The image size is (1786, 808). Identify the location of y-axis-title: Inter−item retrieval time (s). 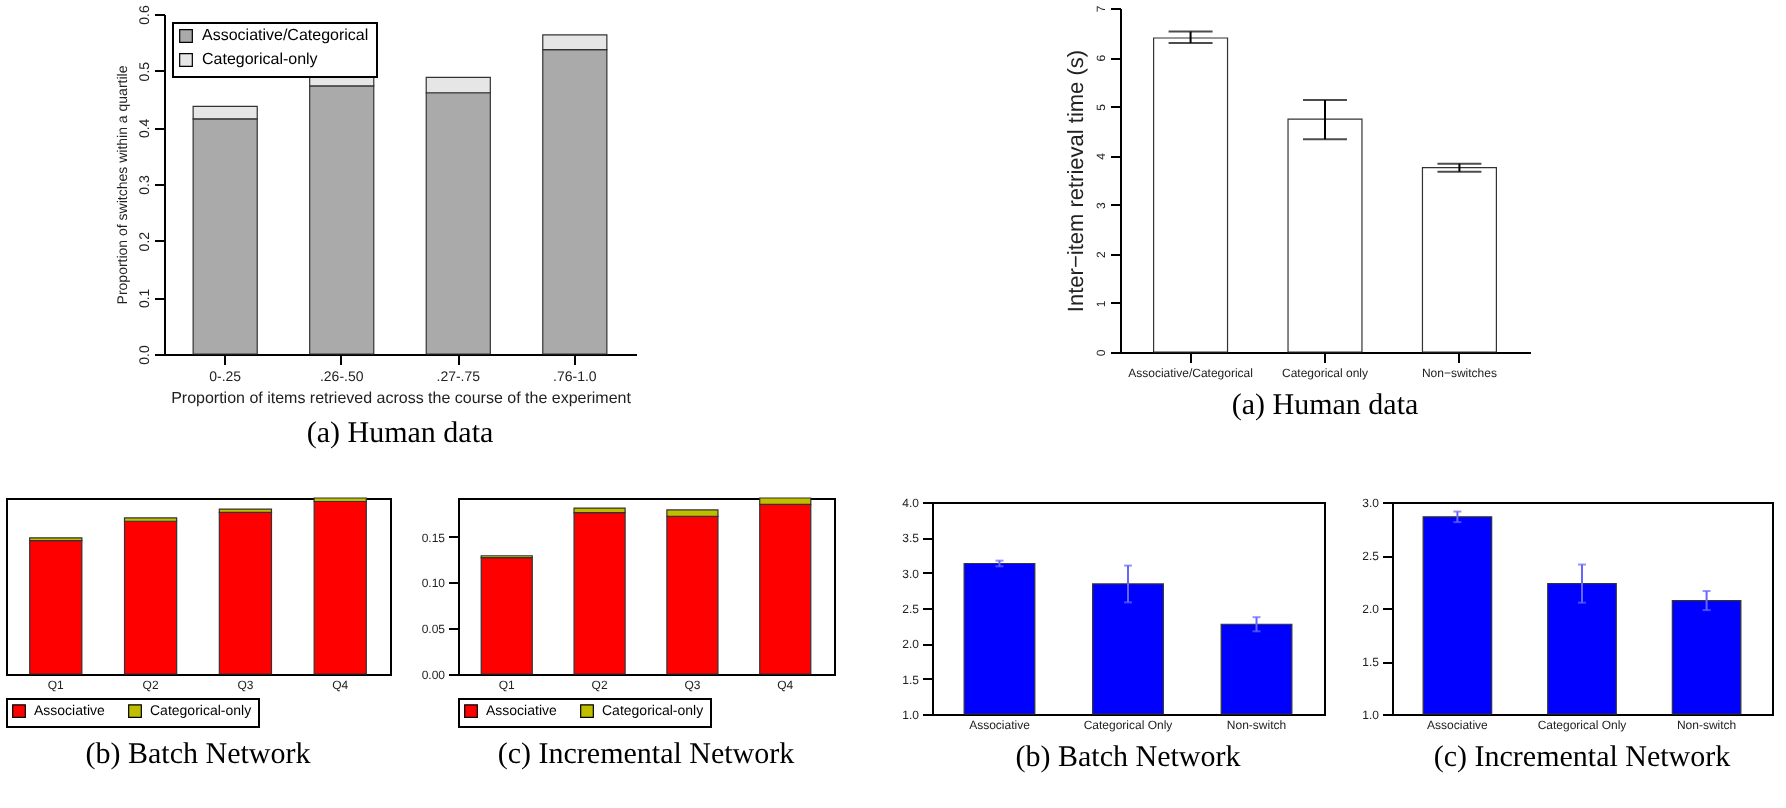
(1077, 181).